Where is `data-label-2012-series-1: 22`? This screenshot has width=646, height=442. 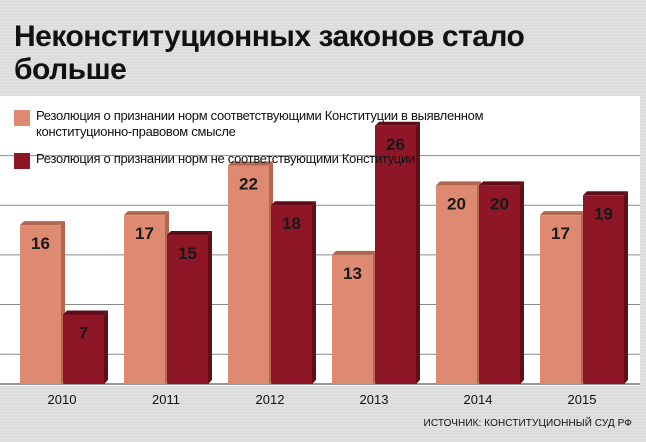
data-label-2012-series-1: 22 is located at coordinates (248, 184).